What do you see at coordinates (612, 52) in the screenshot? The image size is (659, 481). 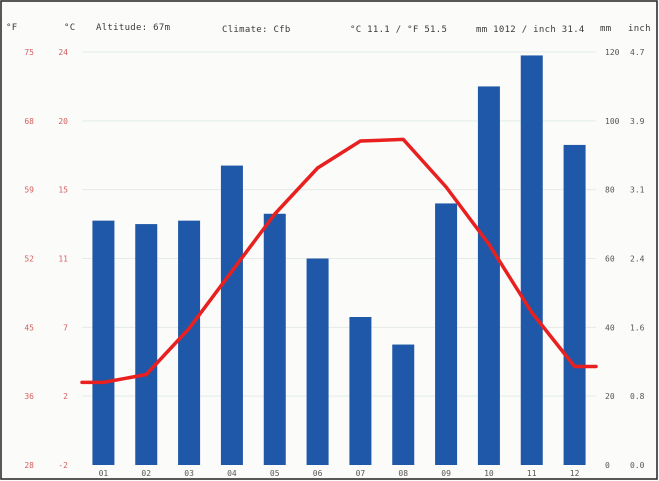 I see `tick-right-mm: 120` at bounding box center [612, 52].